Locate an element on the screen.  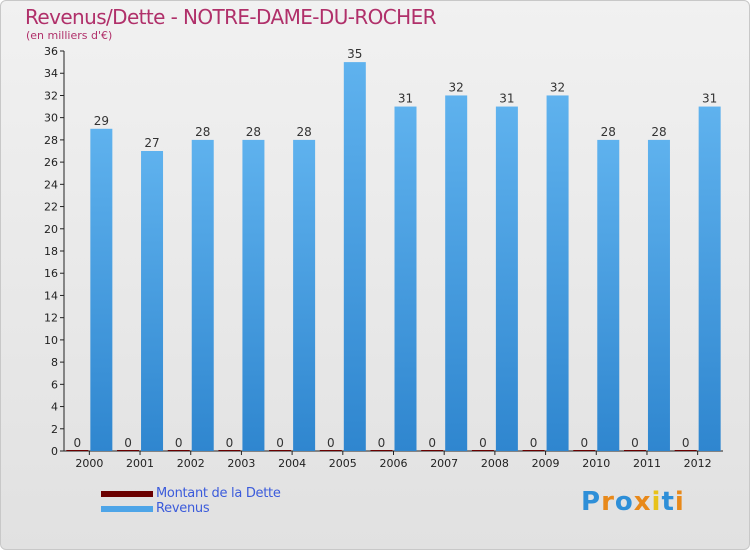
x-tick-label: 2012 is located at coordinates (698, 463).